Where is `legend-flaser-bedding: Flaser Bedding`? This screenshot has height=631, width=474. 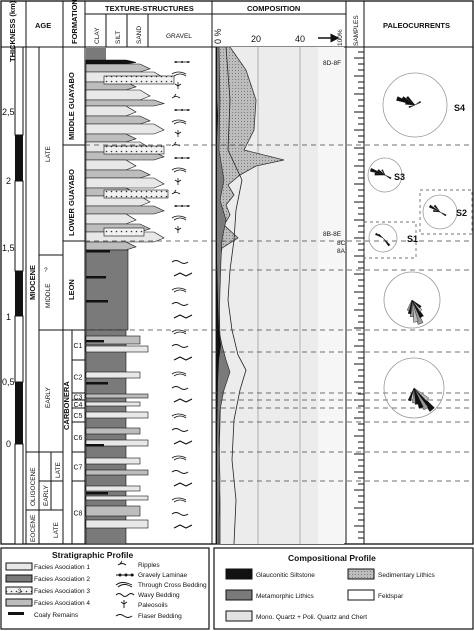
legend-flaser-bedding: Flaser Bedding is located at coordinates (160, 616).